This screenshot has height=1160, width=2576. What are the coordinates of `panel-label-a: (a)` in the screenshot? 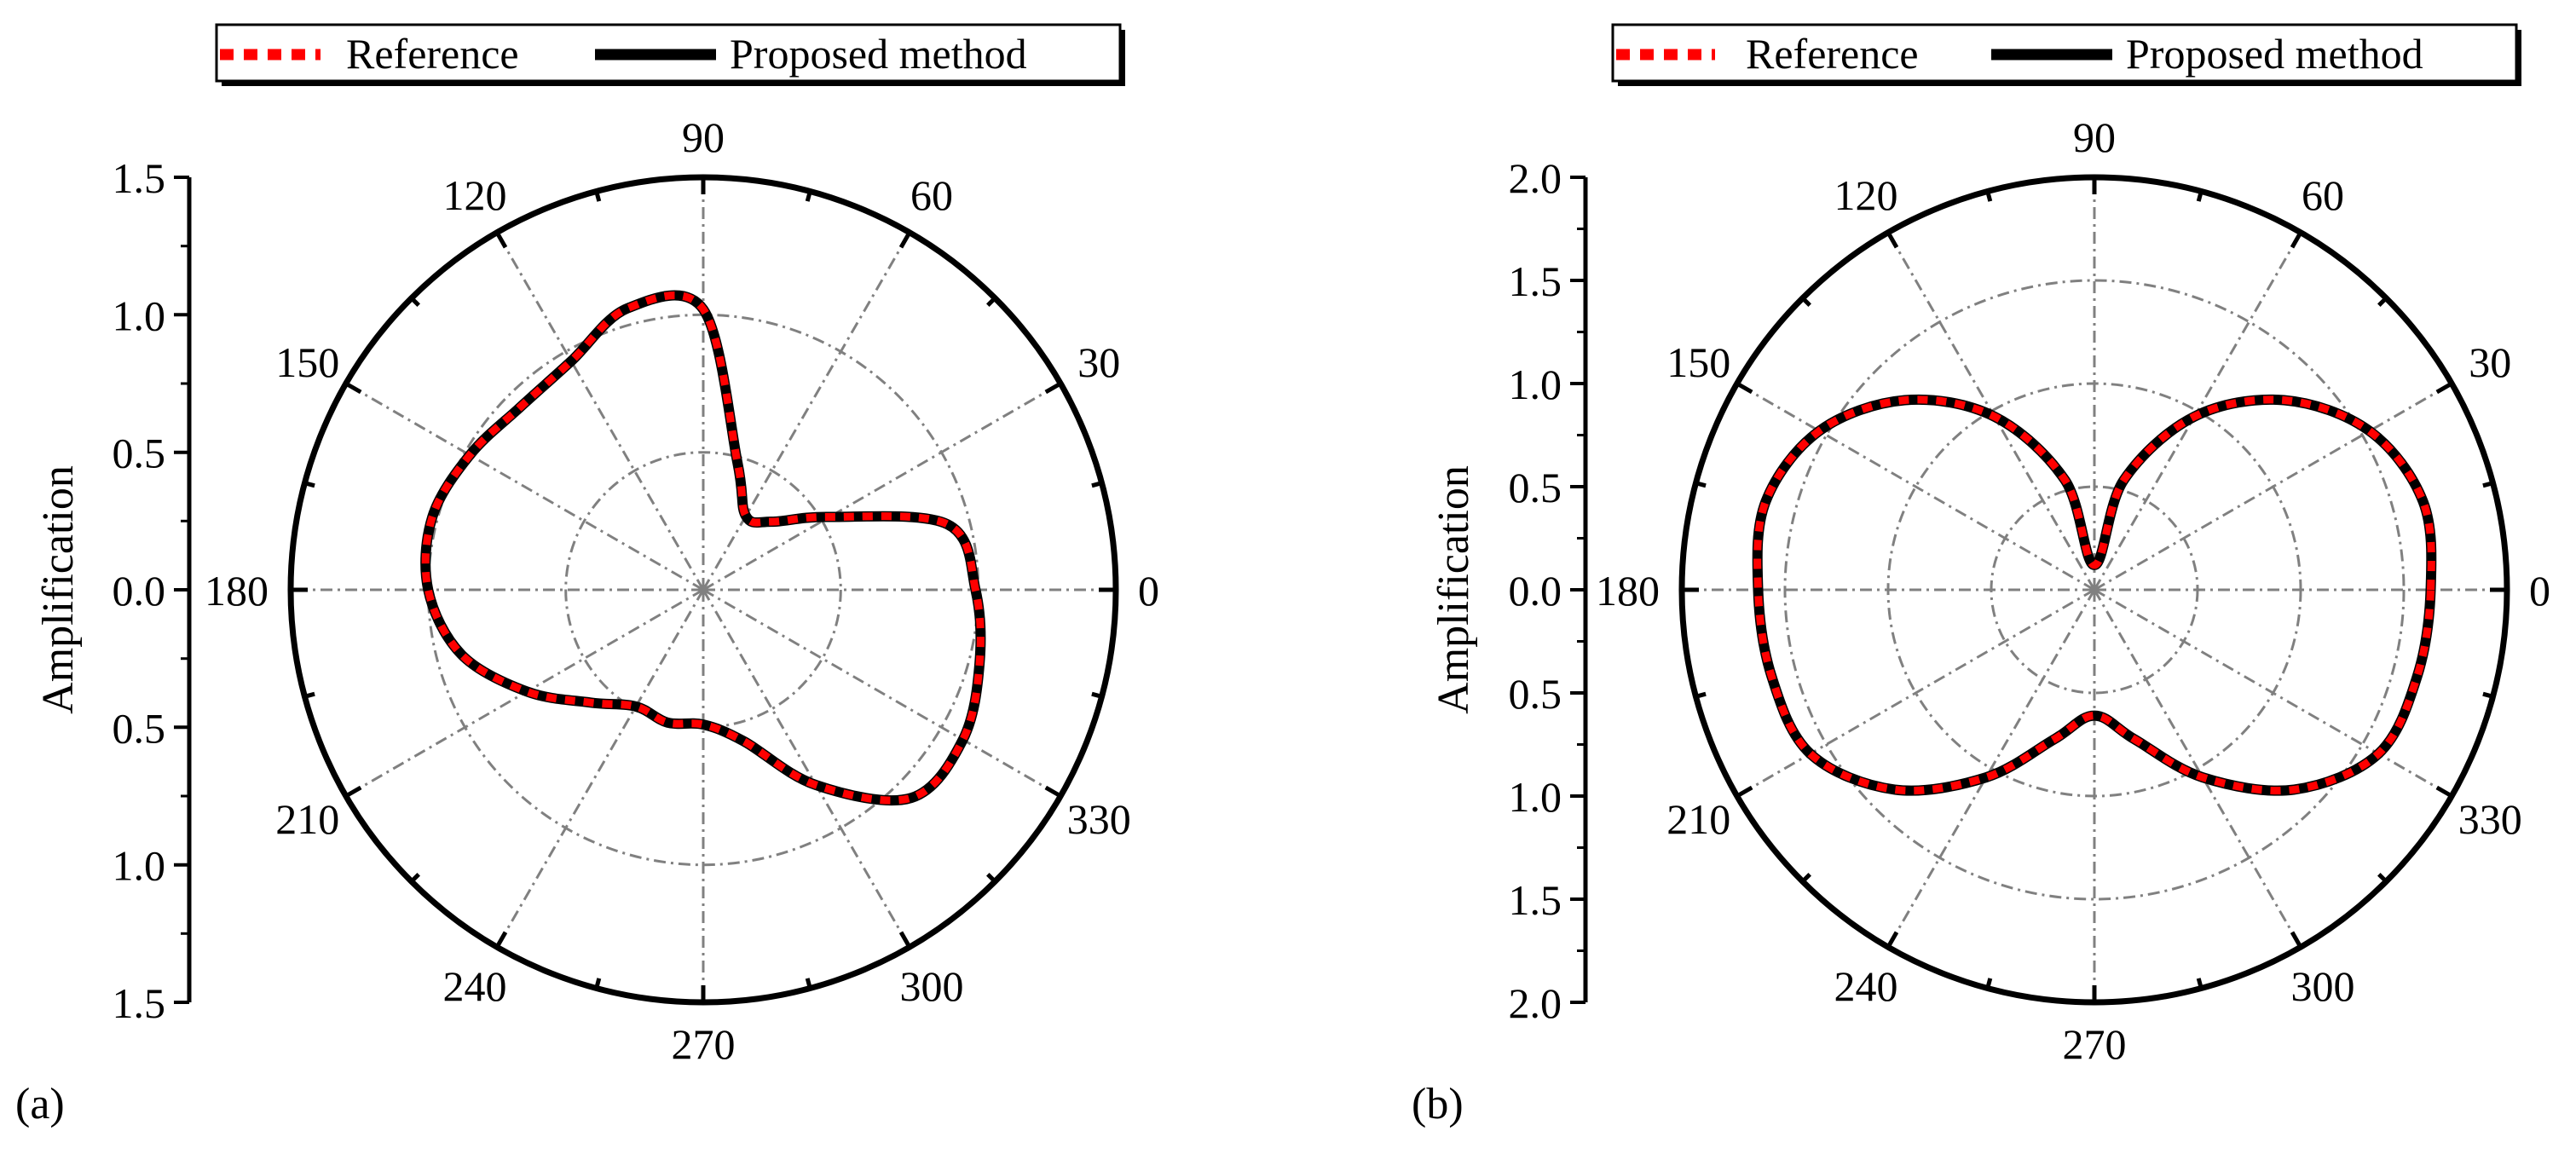 It's located at (40, 1104).